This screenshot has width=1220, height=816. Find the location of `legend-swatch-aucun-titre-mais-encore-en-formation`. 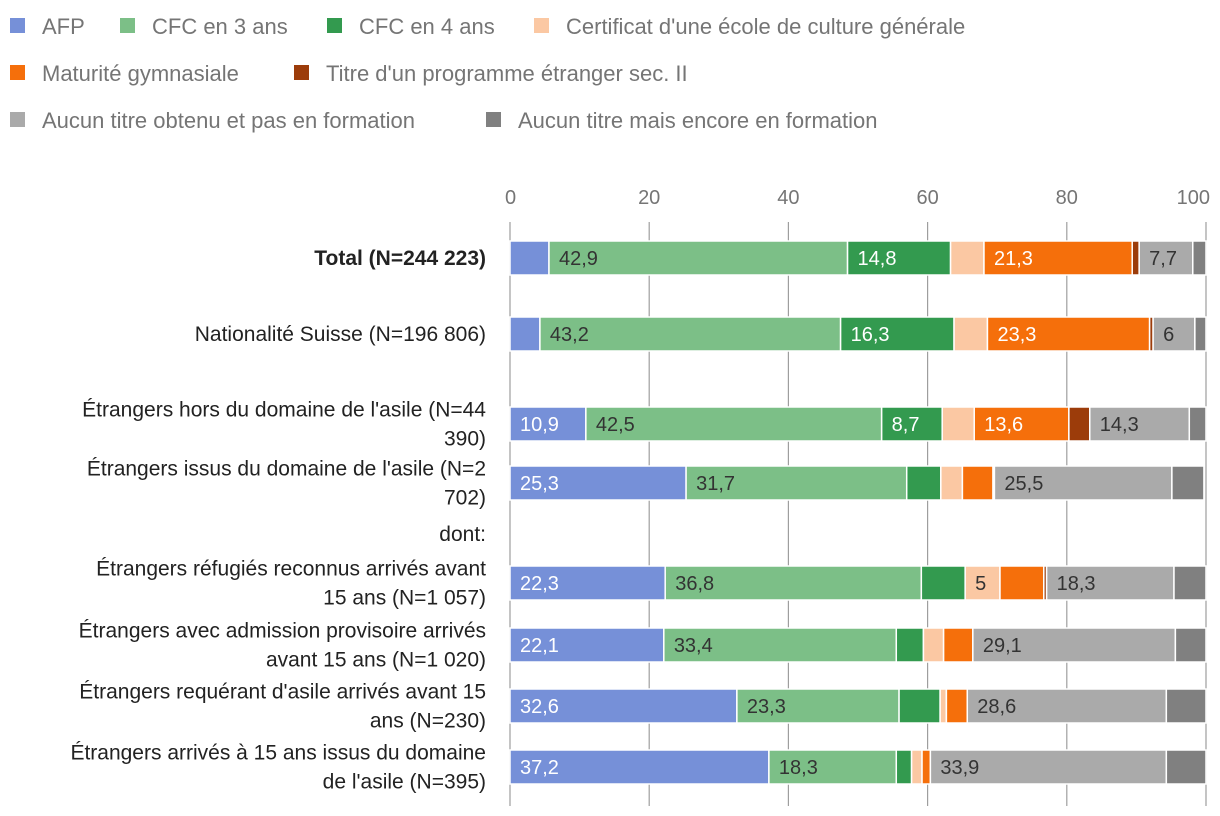

legend-swatch-aucun-titre-mais-encore-en-formation is located at coordinates (493, 119).